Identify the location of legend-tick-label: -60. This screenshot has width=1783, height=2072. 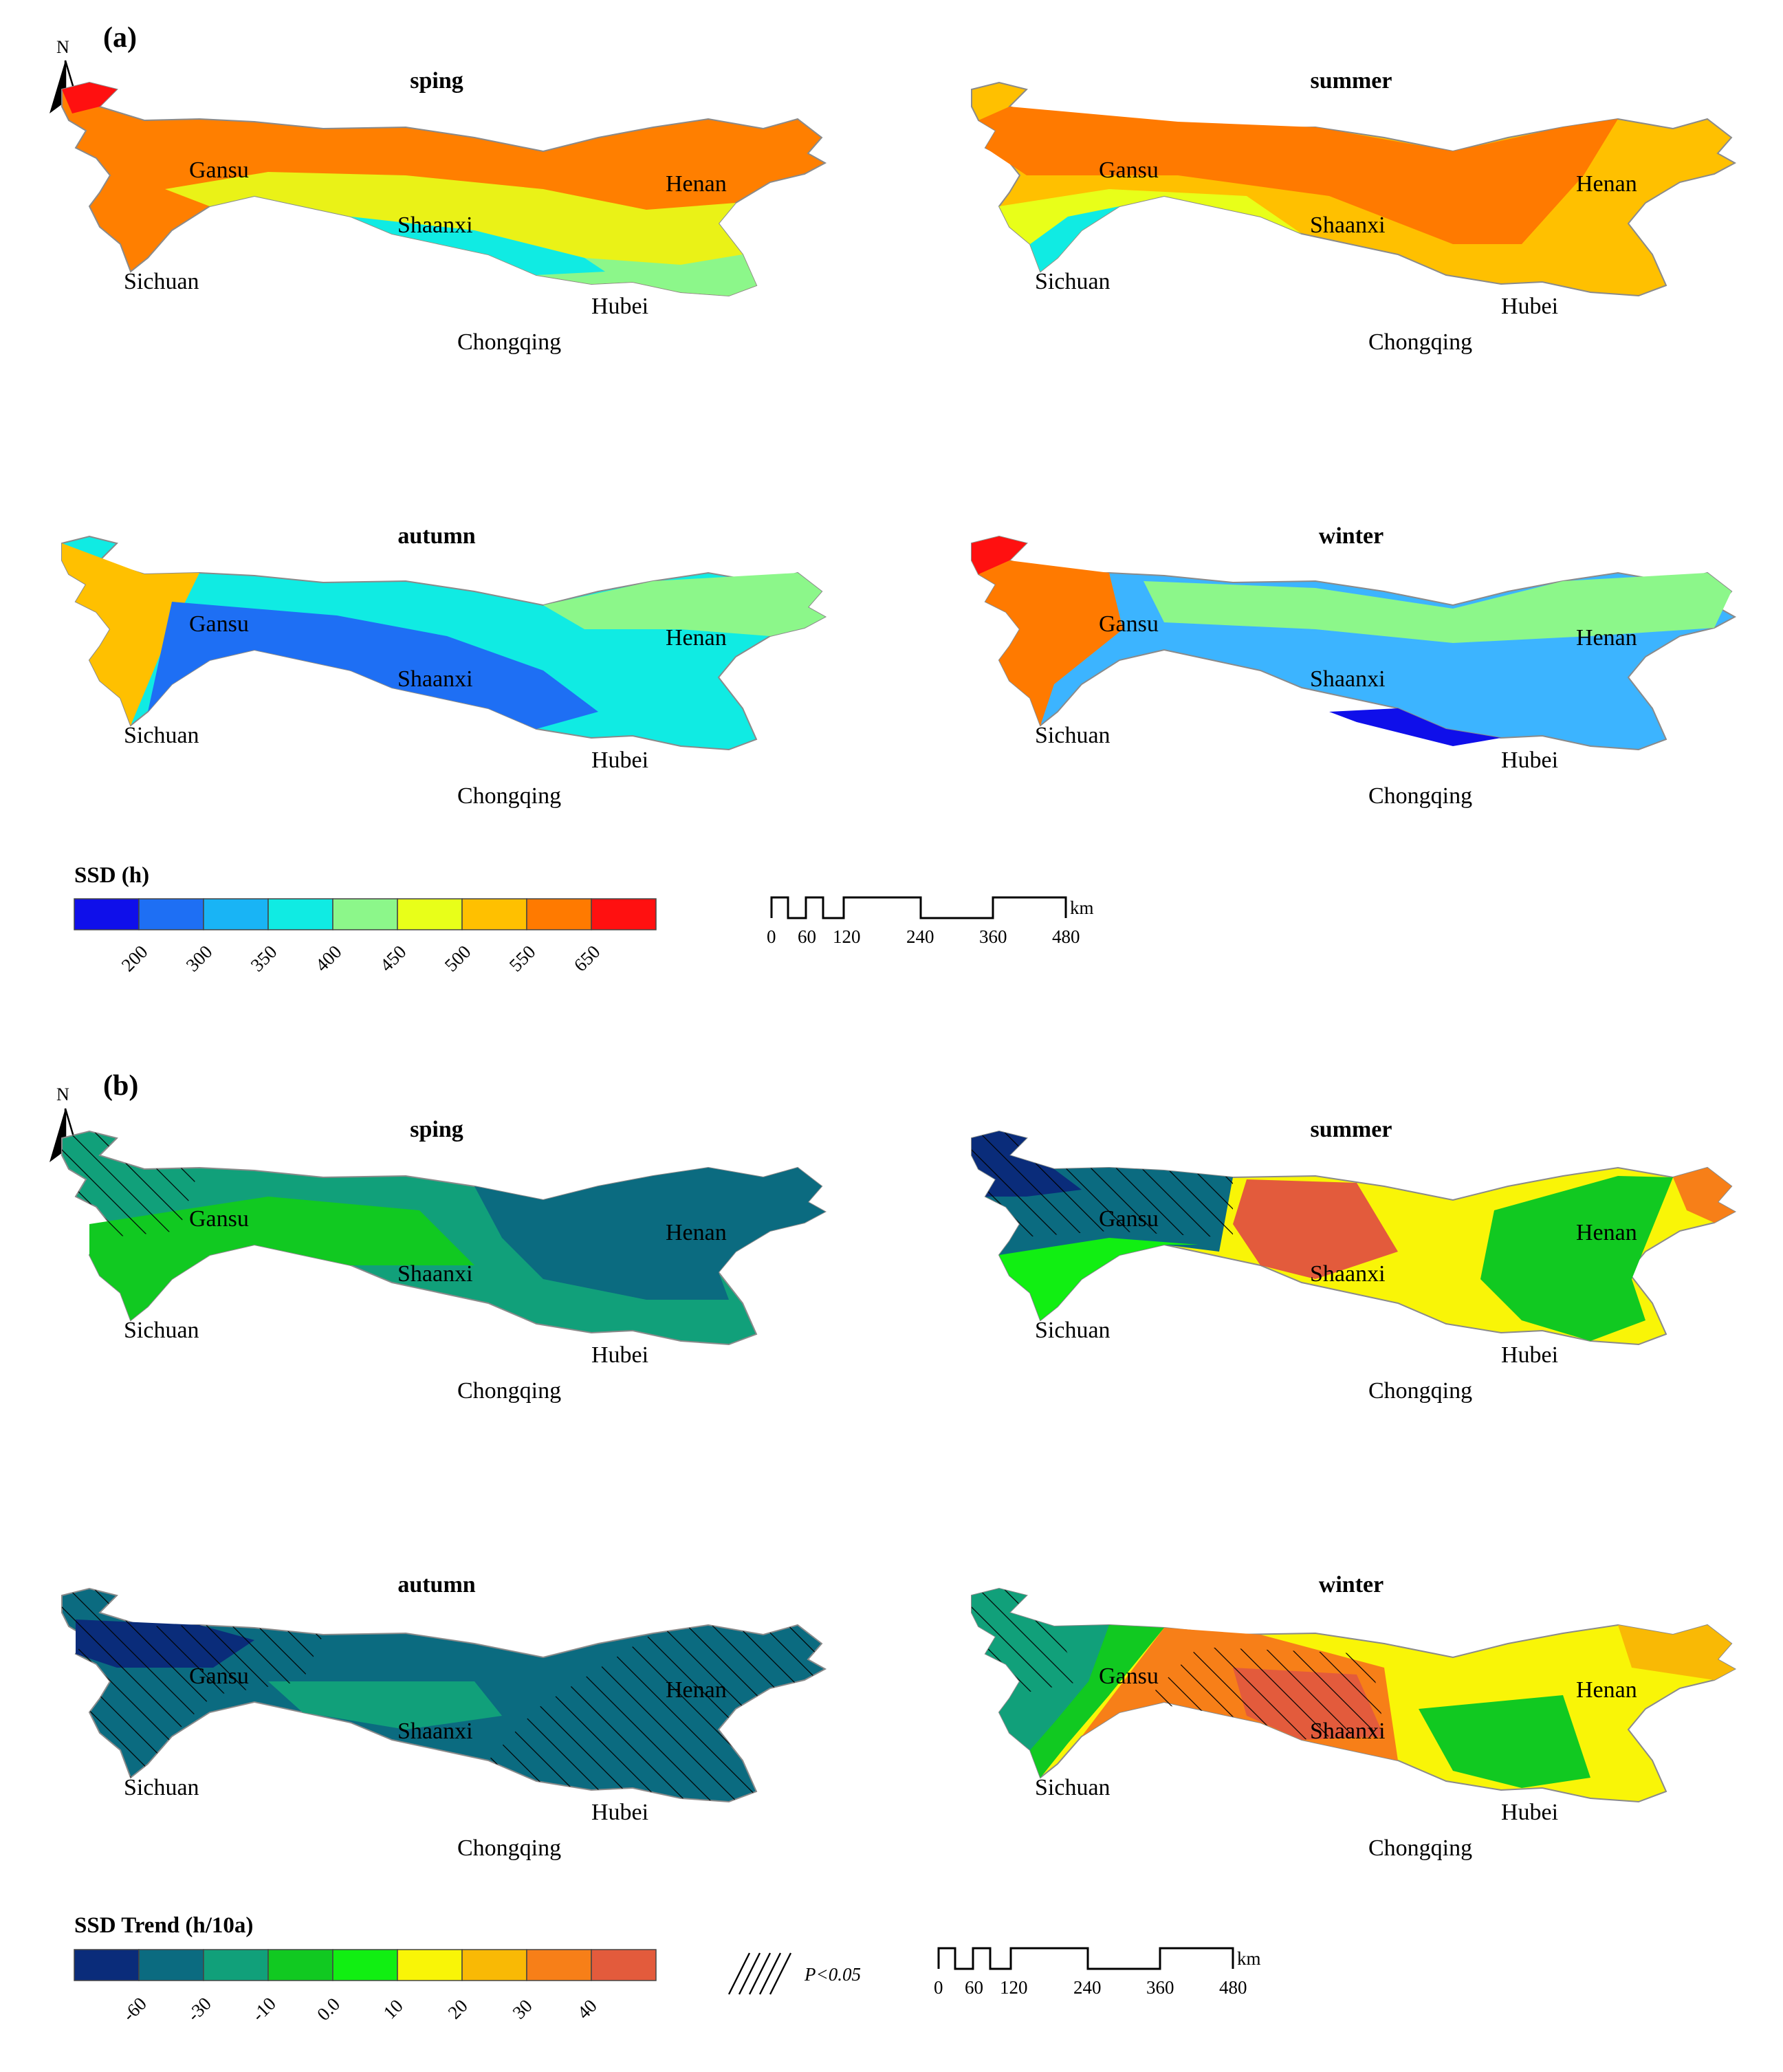
(134, 2009).